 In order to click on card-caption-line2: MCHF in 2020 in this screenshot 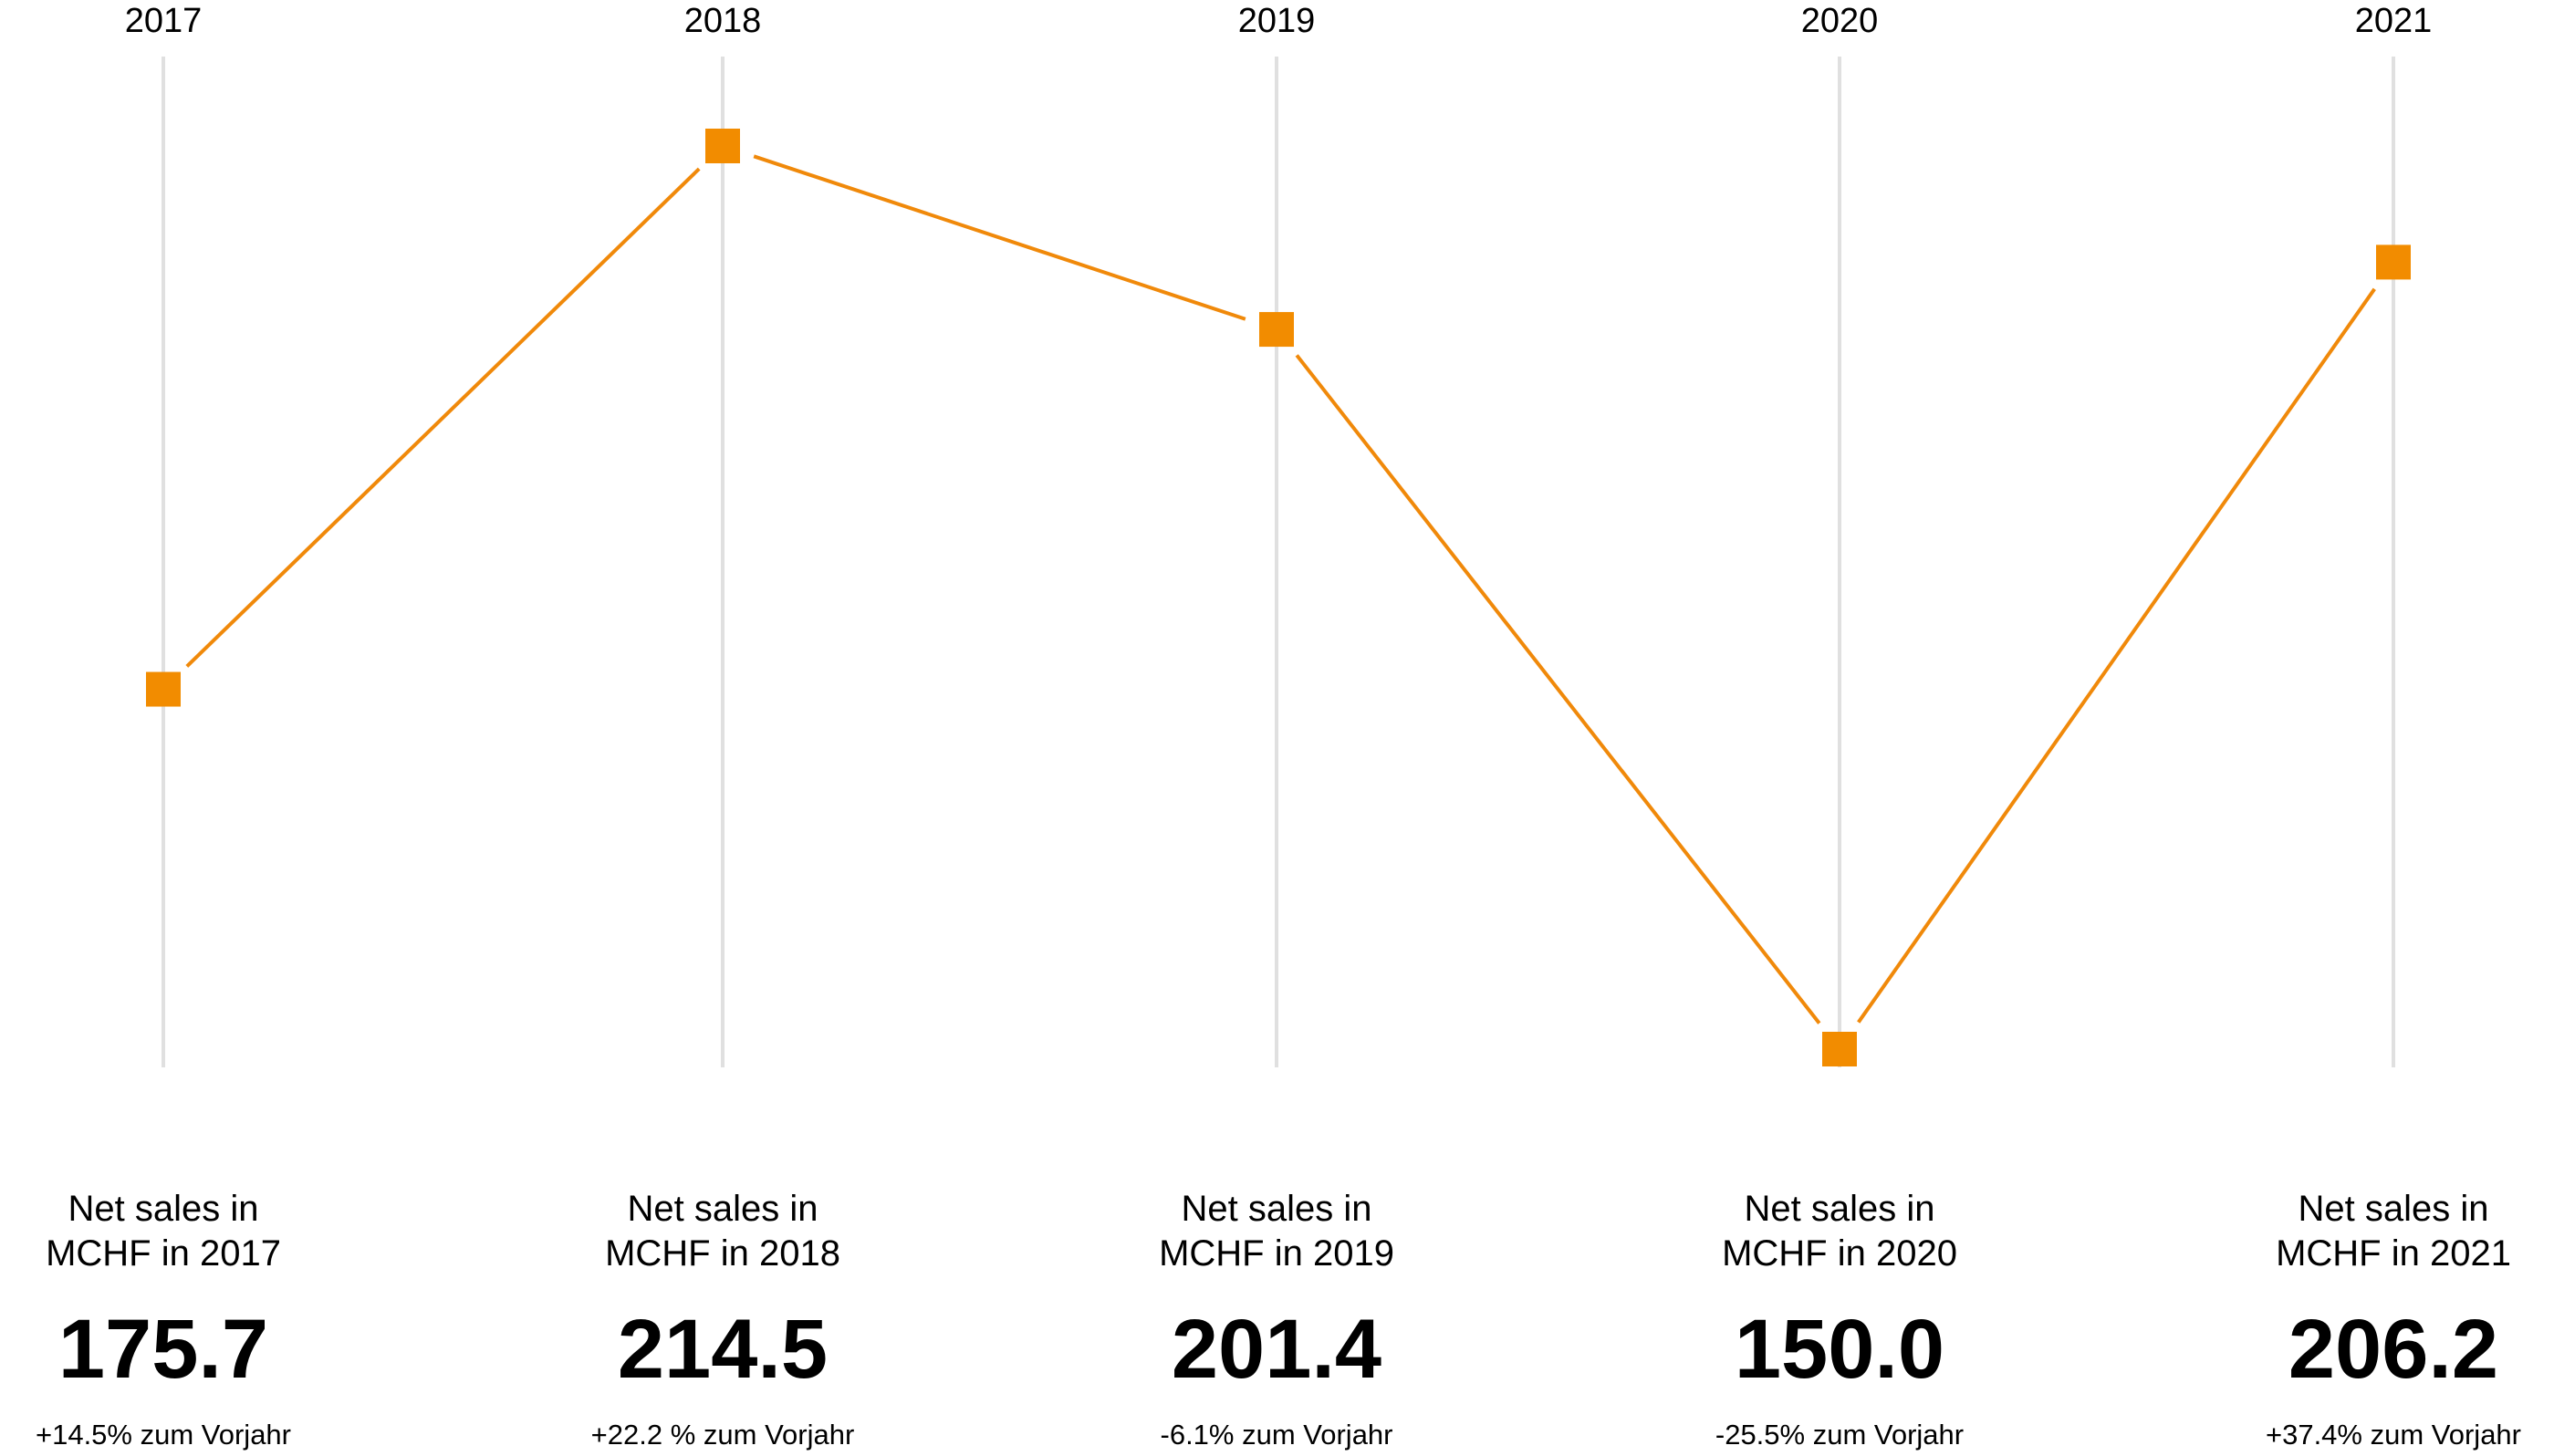, I will do `click(1839, 1253)`.